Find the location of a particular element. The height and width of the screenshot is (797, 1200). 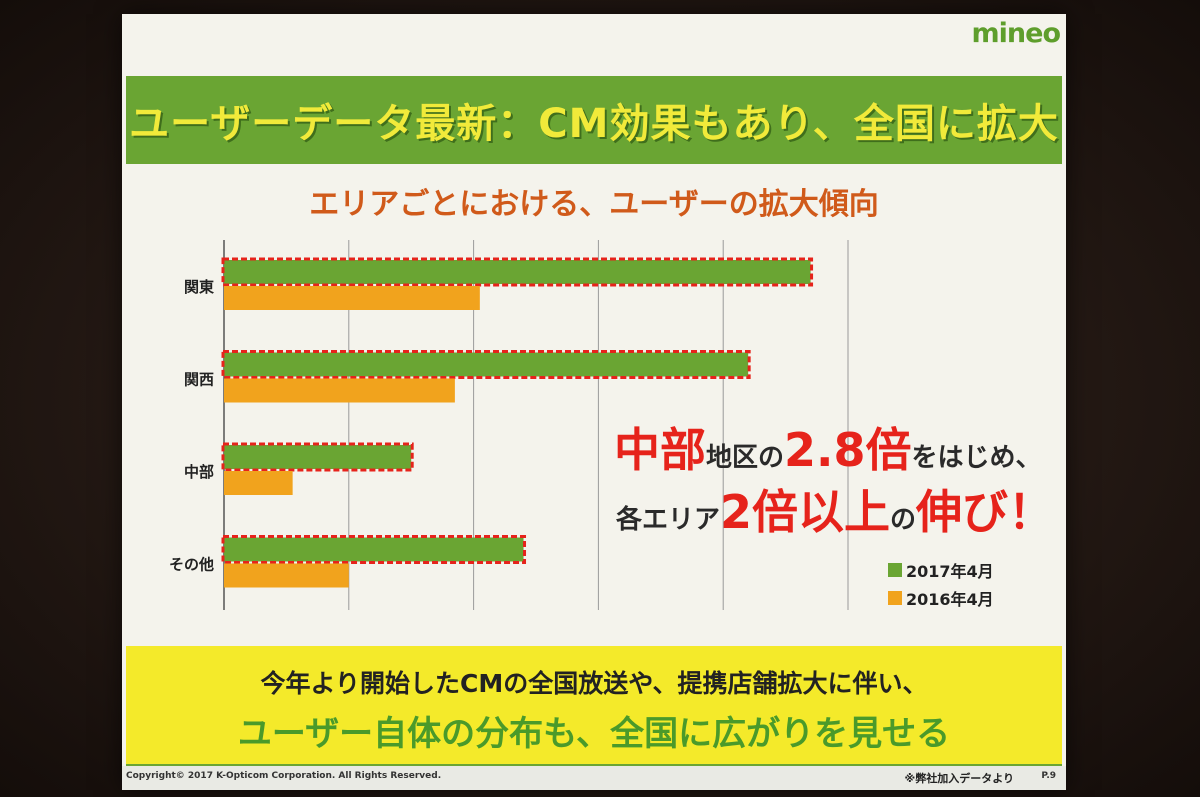

data-source-note: ※弊社加入データより is located at coordinates (959, 778).